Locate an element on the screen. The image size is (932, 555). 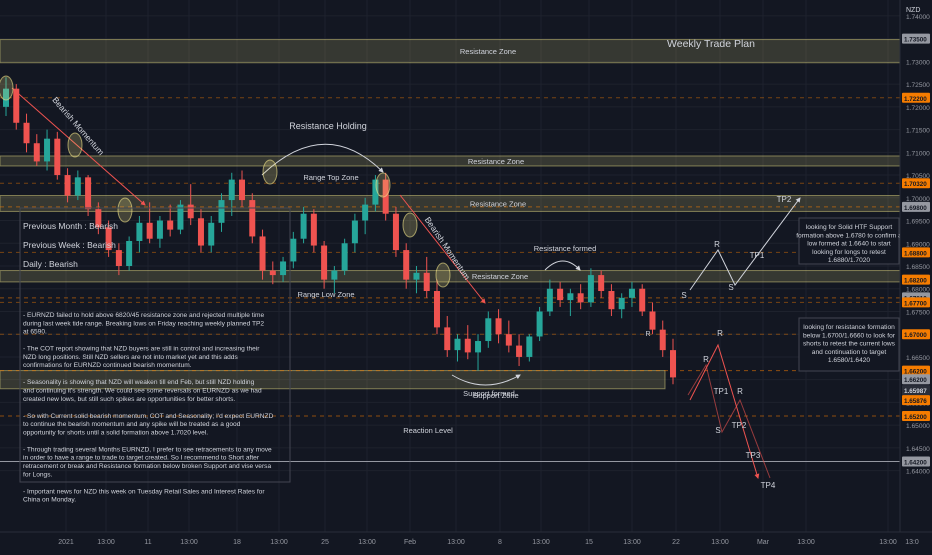
price-badge-label: 1.67000 is located at coordinates (915, 335).